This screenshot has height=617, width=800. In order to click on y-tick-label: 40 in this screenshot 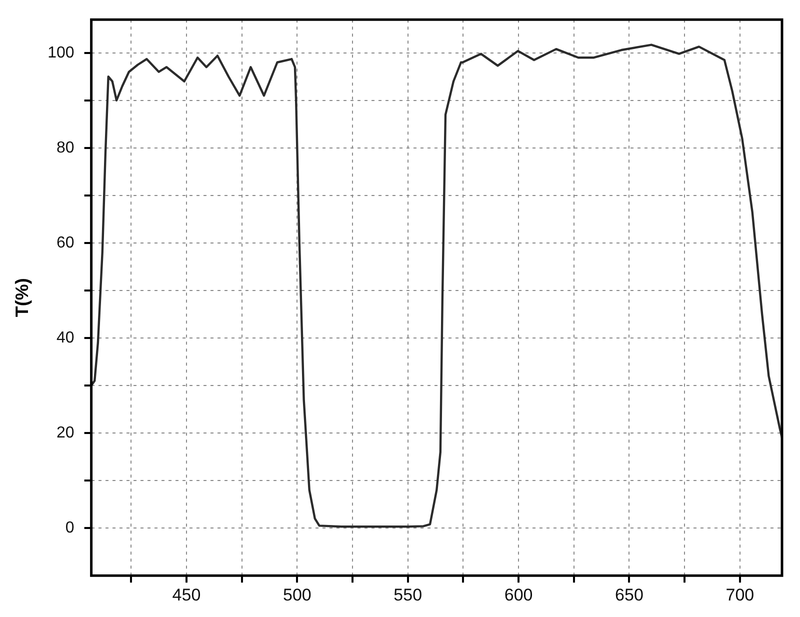, I will do `click(65, 337)`.